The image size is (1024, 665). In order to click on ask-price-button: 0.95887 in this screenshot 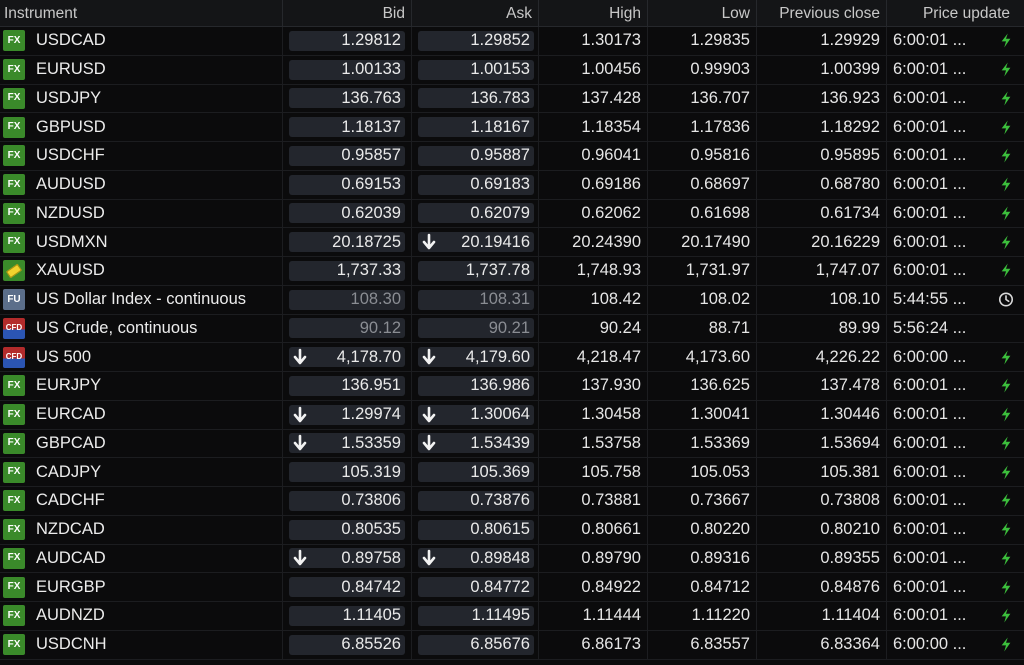, I will do `click(476, 155)`.